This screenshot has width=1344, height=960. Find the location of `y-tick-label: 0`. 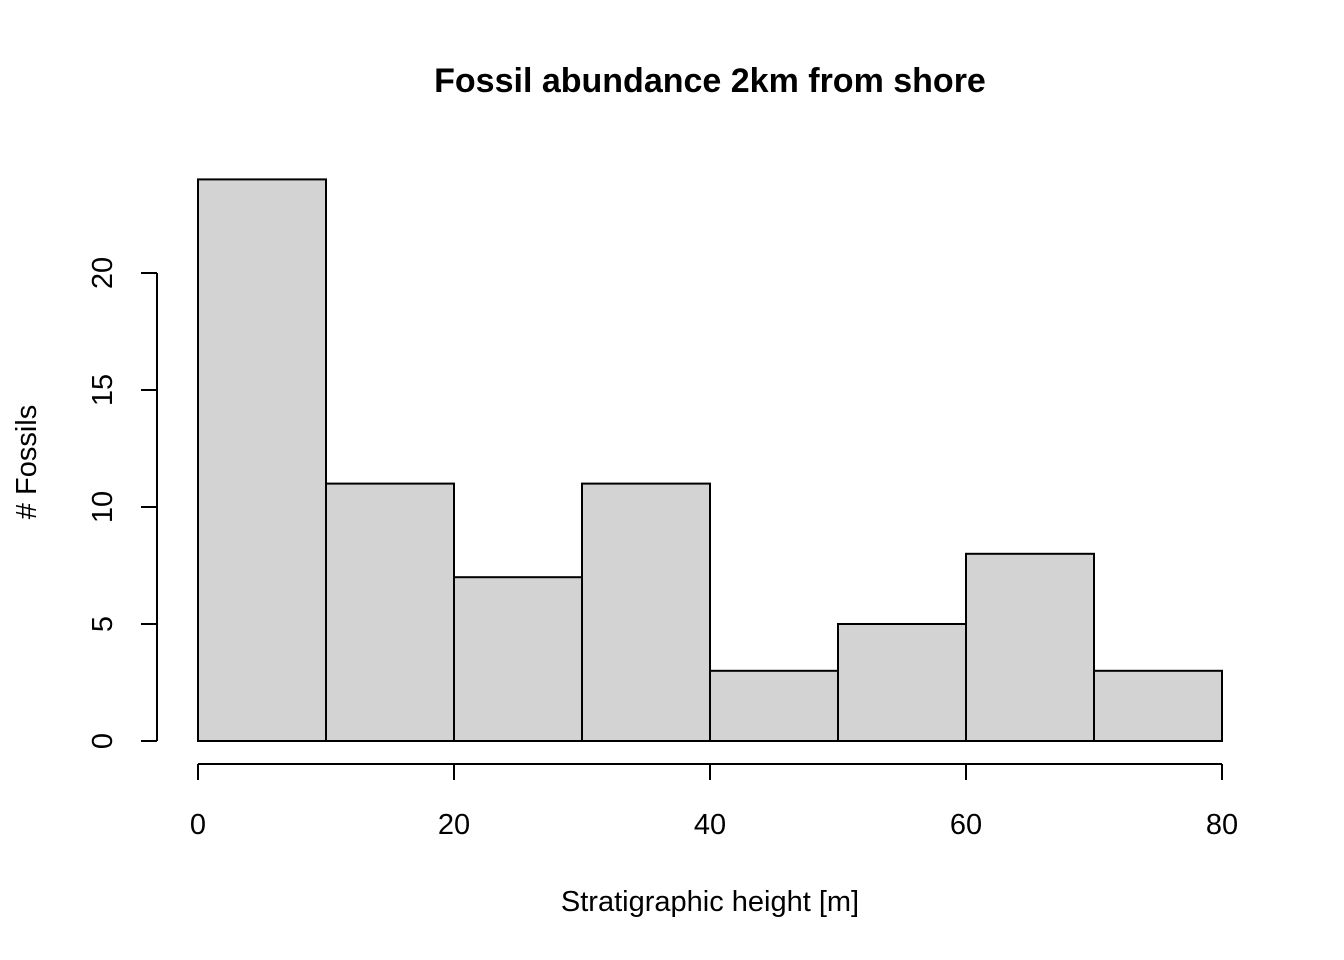

y-tick-label: 0 is located at coordinates (103, 741).